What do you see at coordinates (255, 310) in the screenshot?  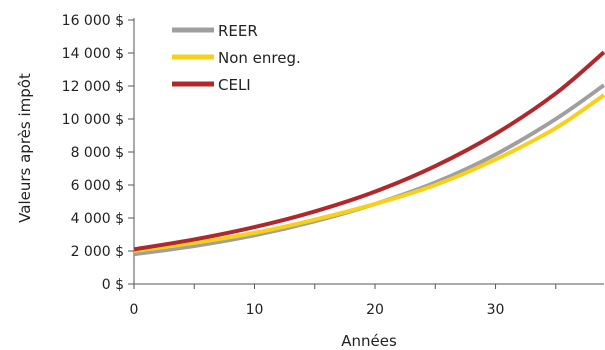 I see `x-tick-label: 10` at bounding box center [255, 310].